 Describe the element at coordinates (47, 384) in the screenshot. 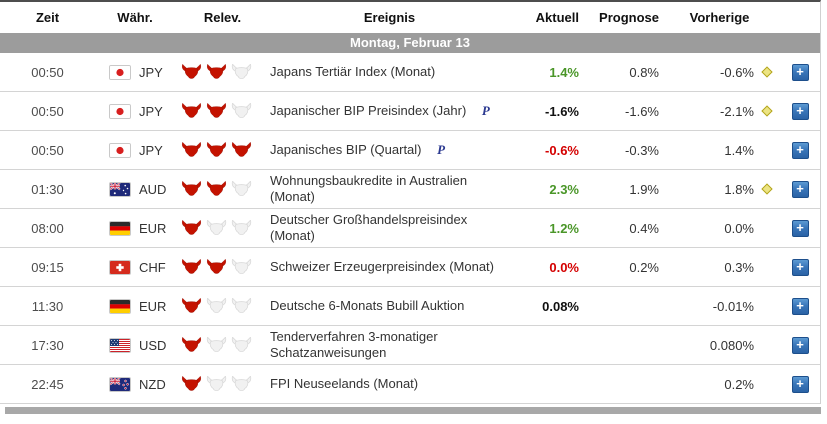

I see `event-time: 22:45` at that location.